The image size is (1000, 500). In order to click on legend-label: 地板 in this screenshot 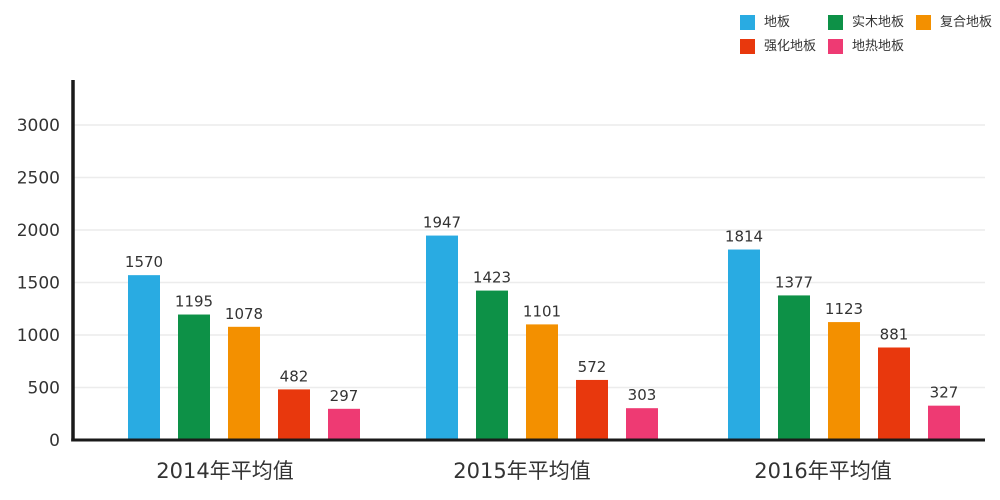, I will do `click(777, 22)`.